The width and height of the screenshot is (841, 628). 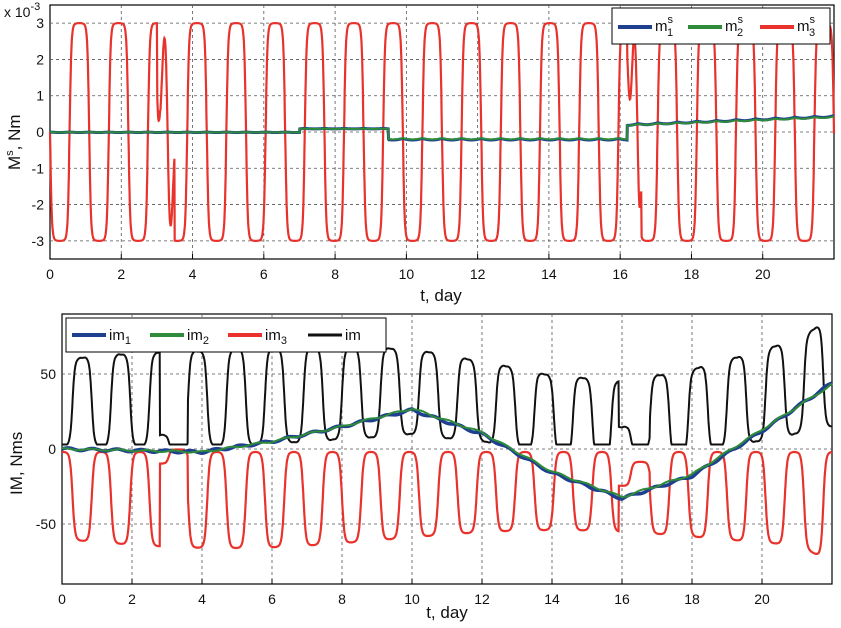 What do you see at coordinates (549, 274) in the screenshot?
I see `top-x-tick-label: 14` at bounding box center [549, 274].